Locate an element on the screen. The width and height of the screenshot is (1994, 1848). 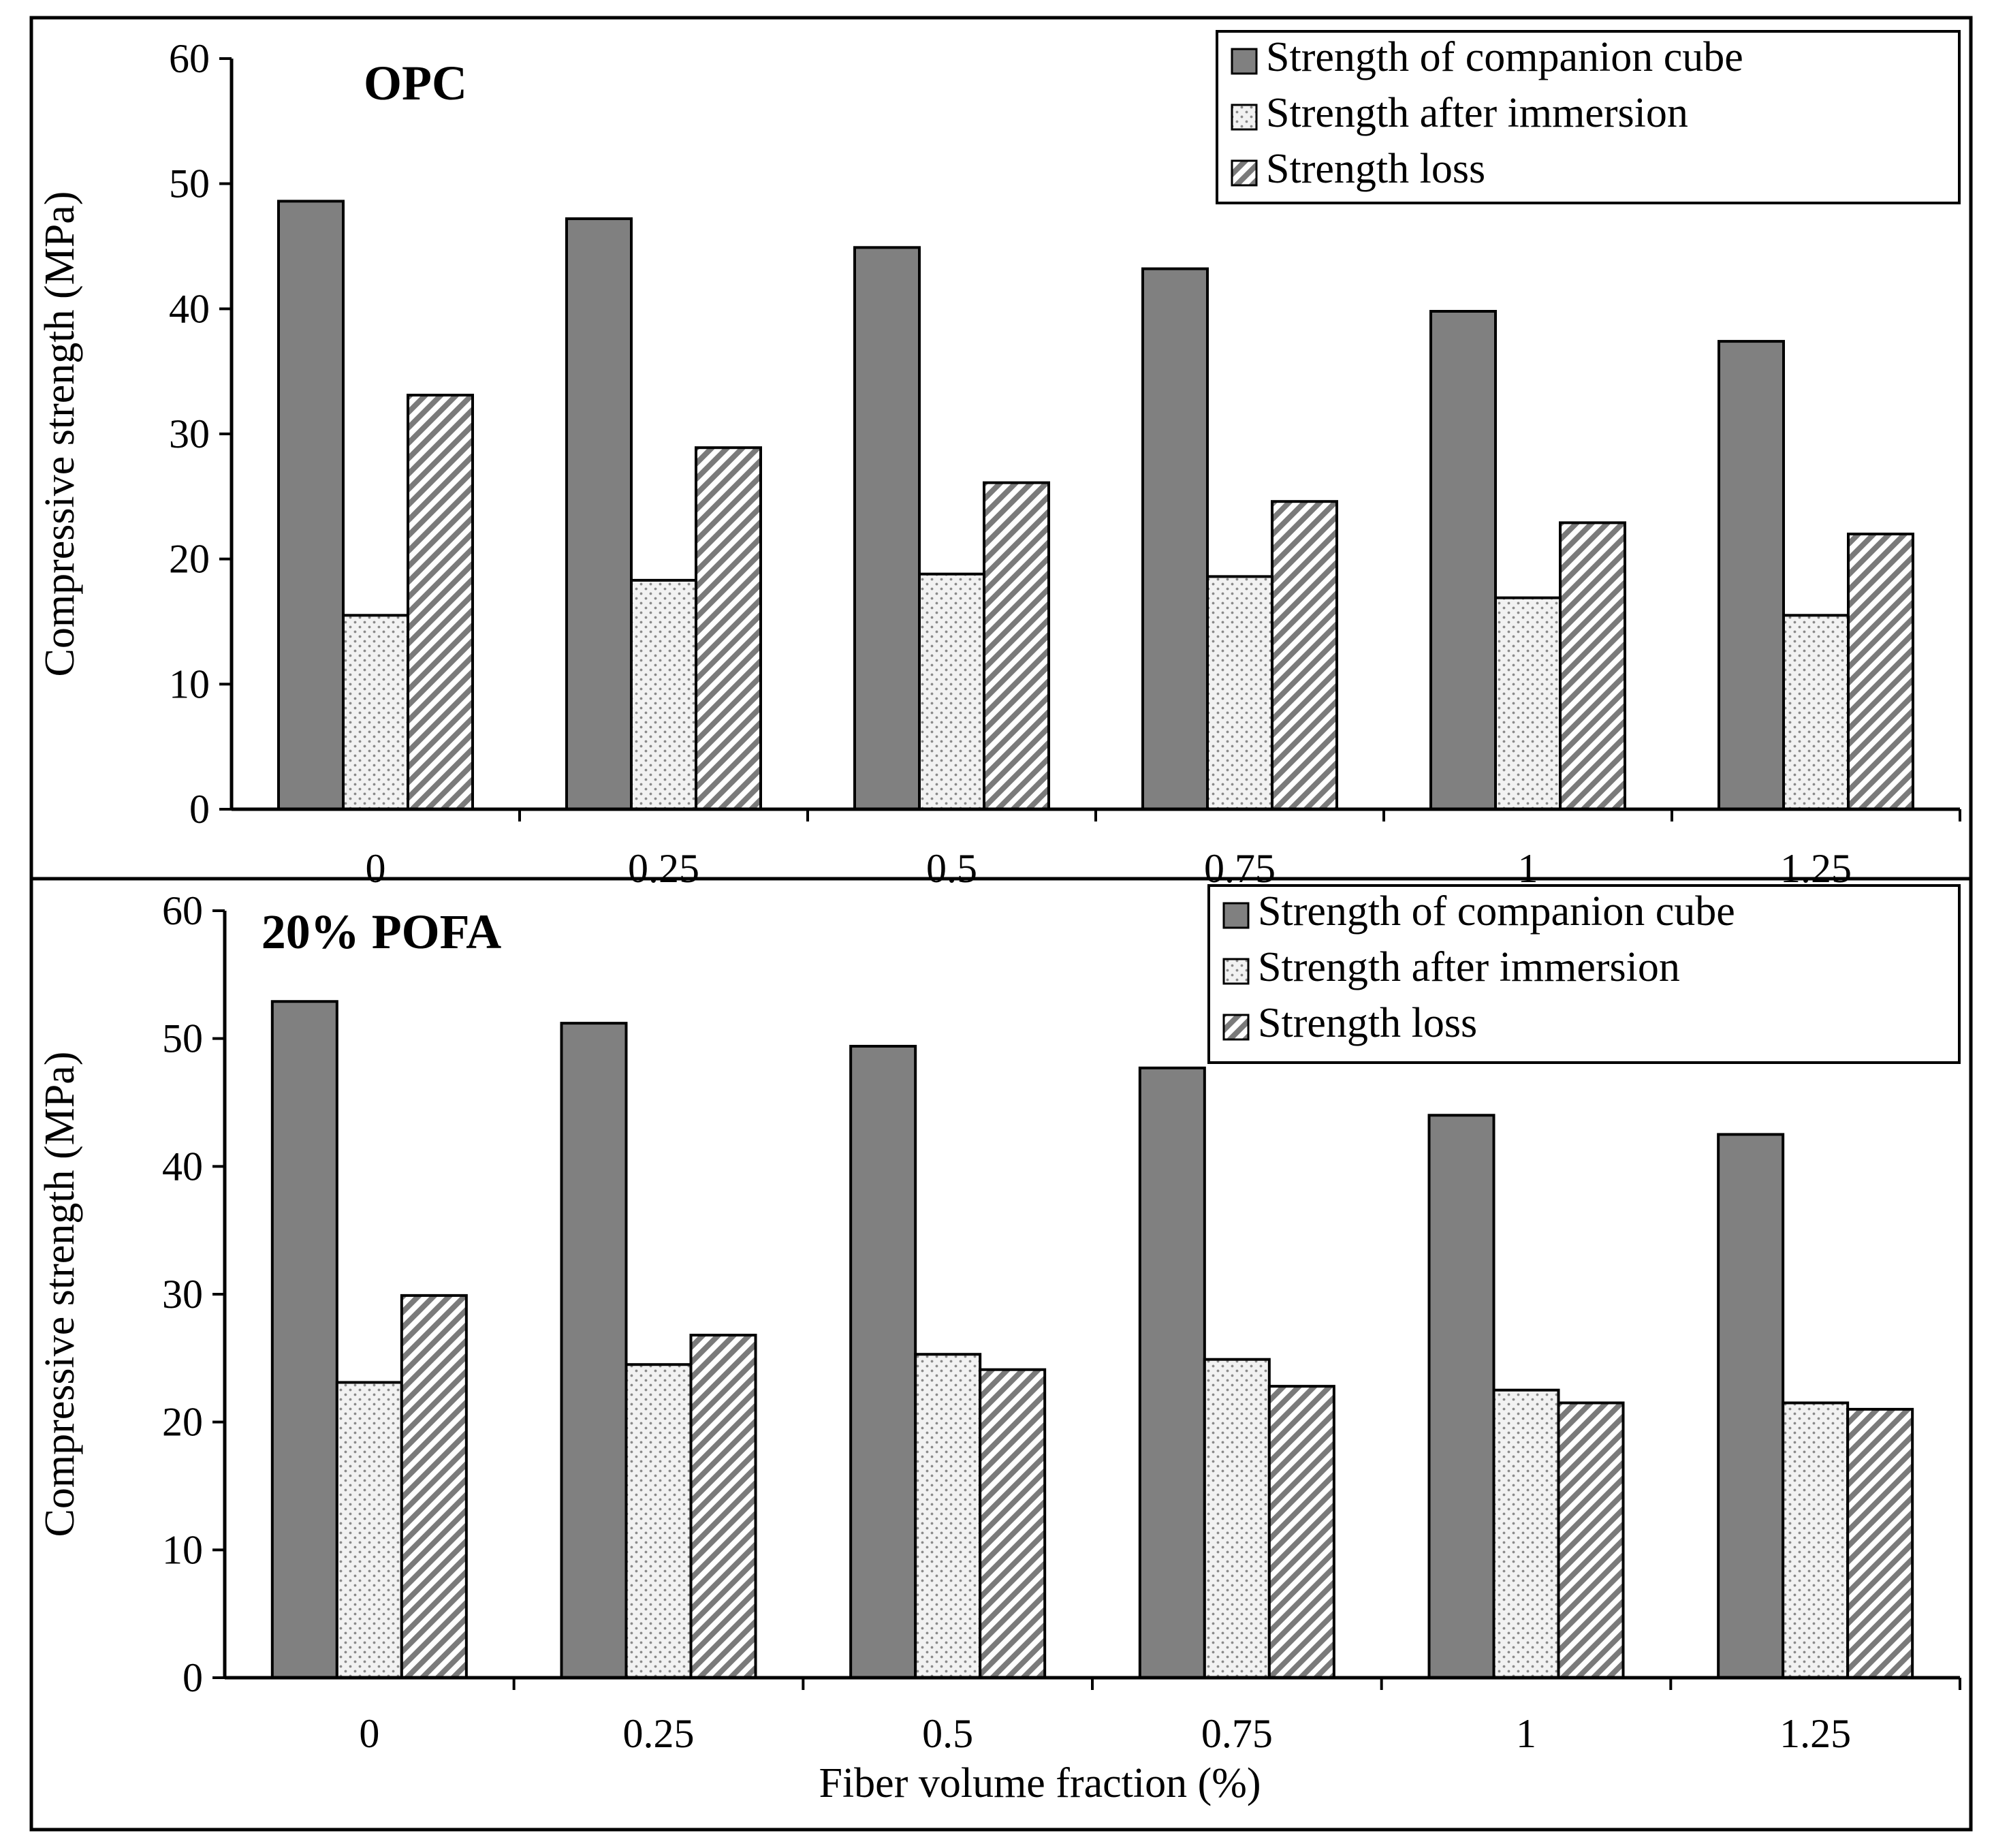
panel-title: 20% POFA is located at coordinates (382, 932).